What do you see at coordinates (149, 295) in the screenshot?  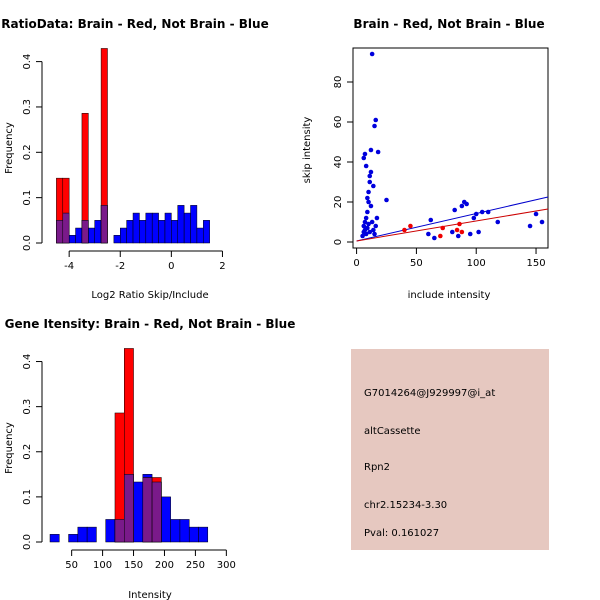 I see `ratio-histogram-xlabel: Log2 Ratio Skip/Include` at bounding box center [149, 295].